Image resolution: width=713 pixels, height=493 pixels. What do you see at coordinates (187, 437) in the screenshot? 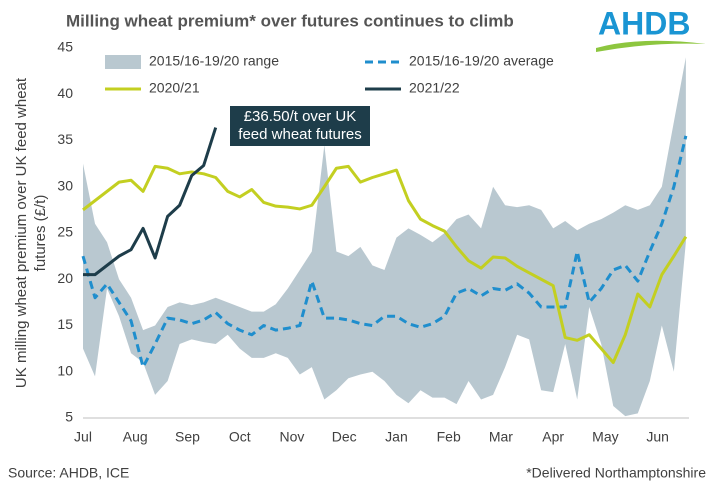
I see `x-tick-label: Sep` at bounding box center [187, 437].